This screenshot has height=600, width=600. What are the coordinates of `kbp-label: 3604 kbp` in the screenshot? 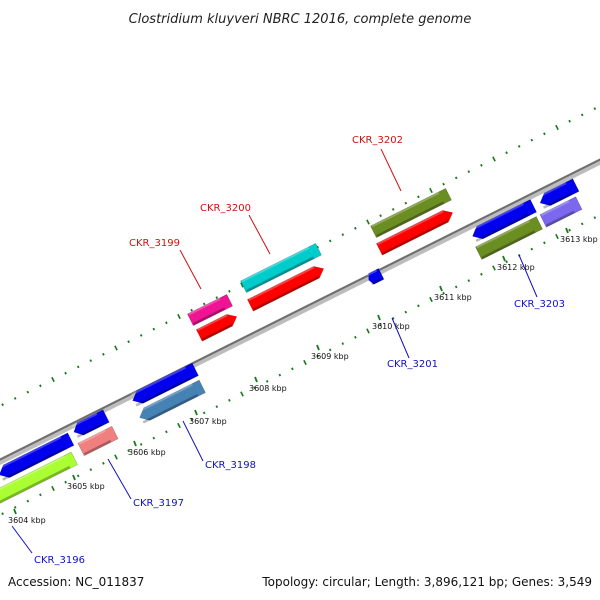 It's located at (27, 520).